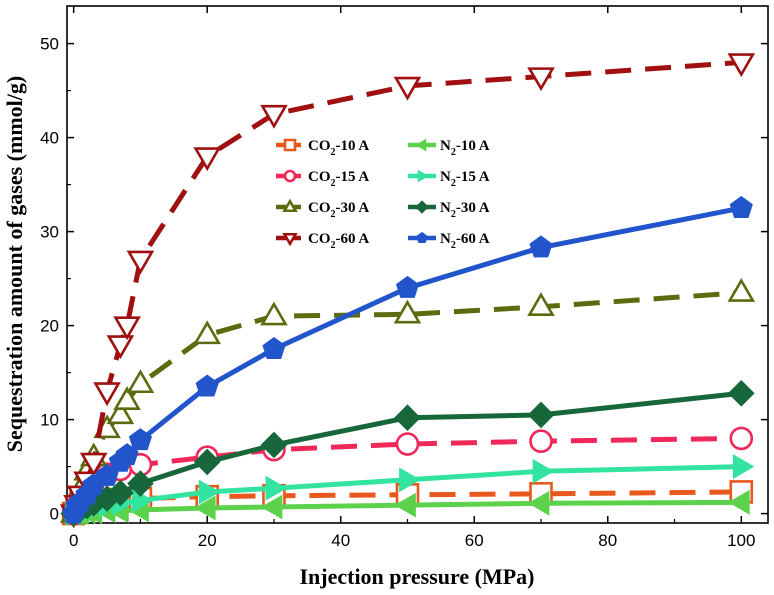  Describe the element at coordinates (607, 540) in the screenshot. I see `x-tick-label: 80` at that location.